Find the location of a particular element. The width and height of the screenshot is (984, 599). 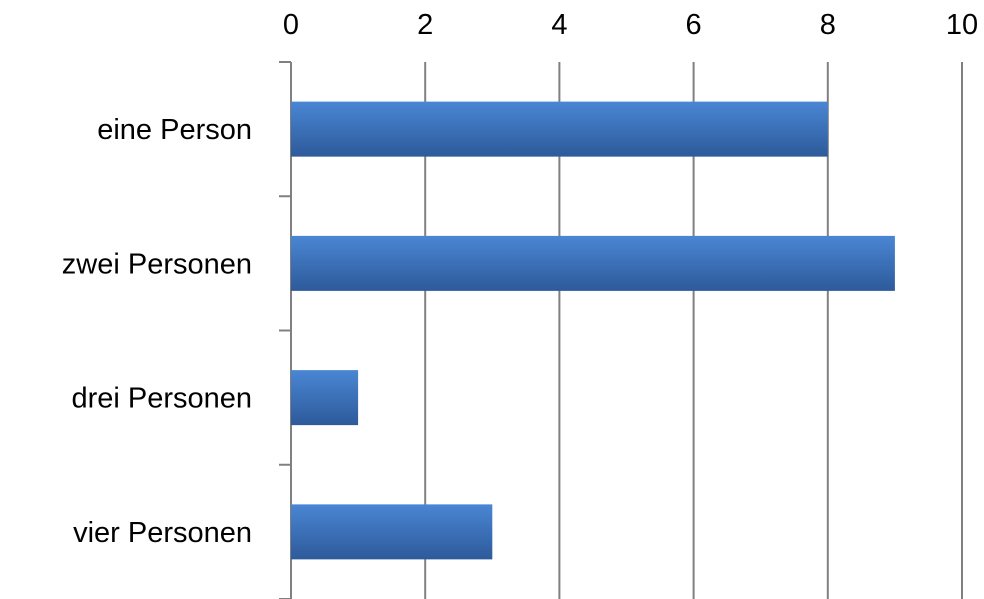

x-tick-label: 10 is located at coordinates (962, 25).